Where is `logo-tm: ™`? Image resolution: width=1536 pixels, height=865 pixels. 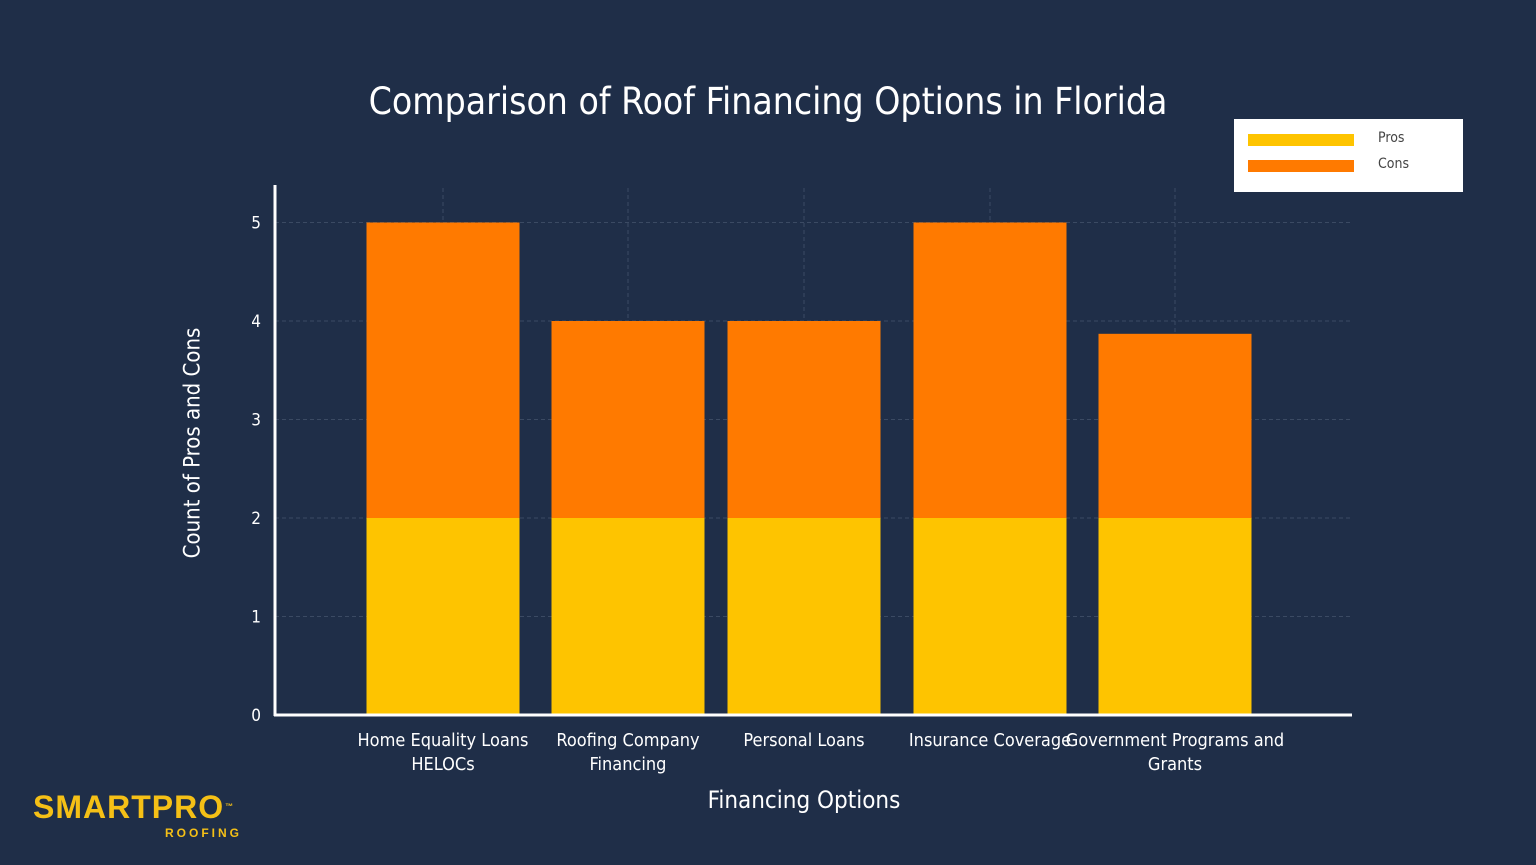
logo-tm: ™ is located at coordinates (230, 806).